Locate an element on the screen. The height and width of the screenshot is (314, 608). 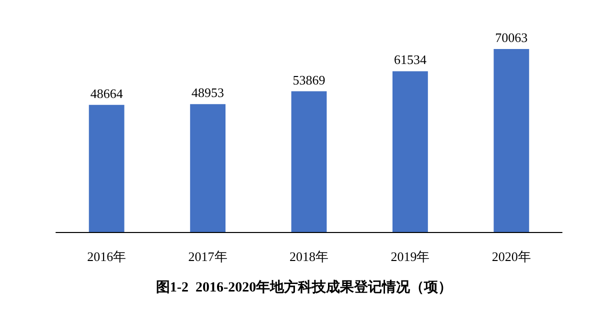
data-label: 48953 is located at coordinates (208, 92).